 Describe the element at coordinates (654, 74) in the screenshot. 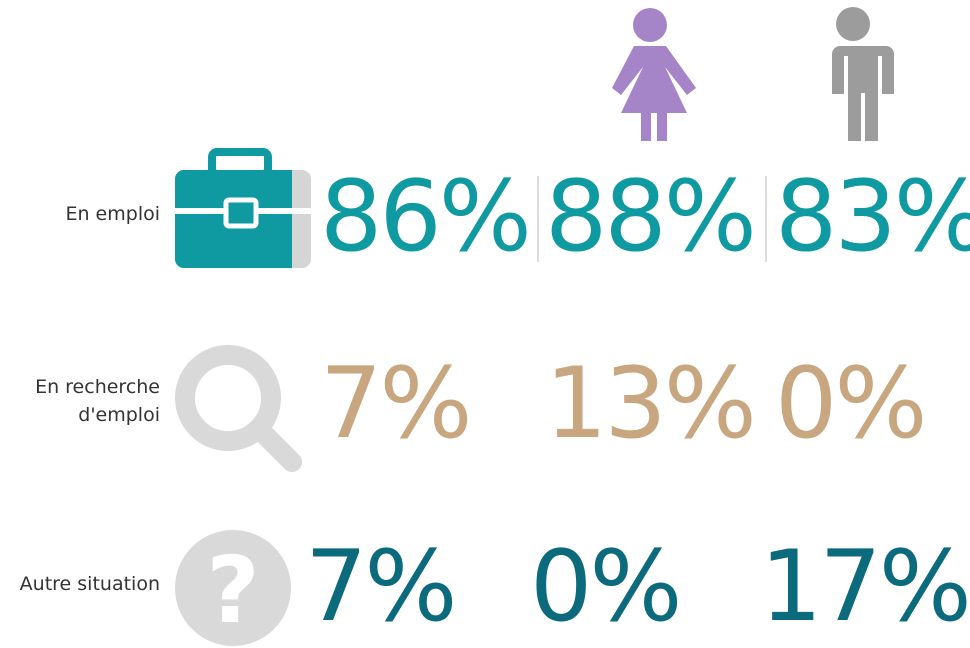

I see `female-icon` at that location.